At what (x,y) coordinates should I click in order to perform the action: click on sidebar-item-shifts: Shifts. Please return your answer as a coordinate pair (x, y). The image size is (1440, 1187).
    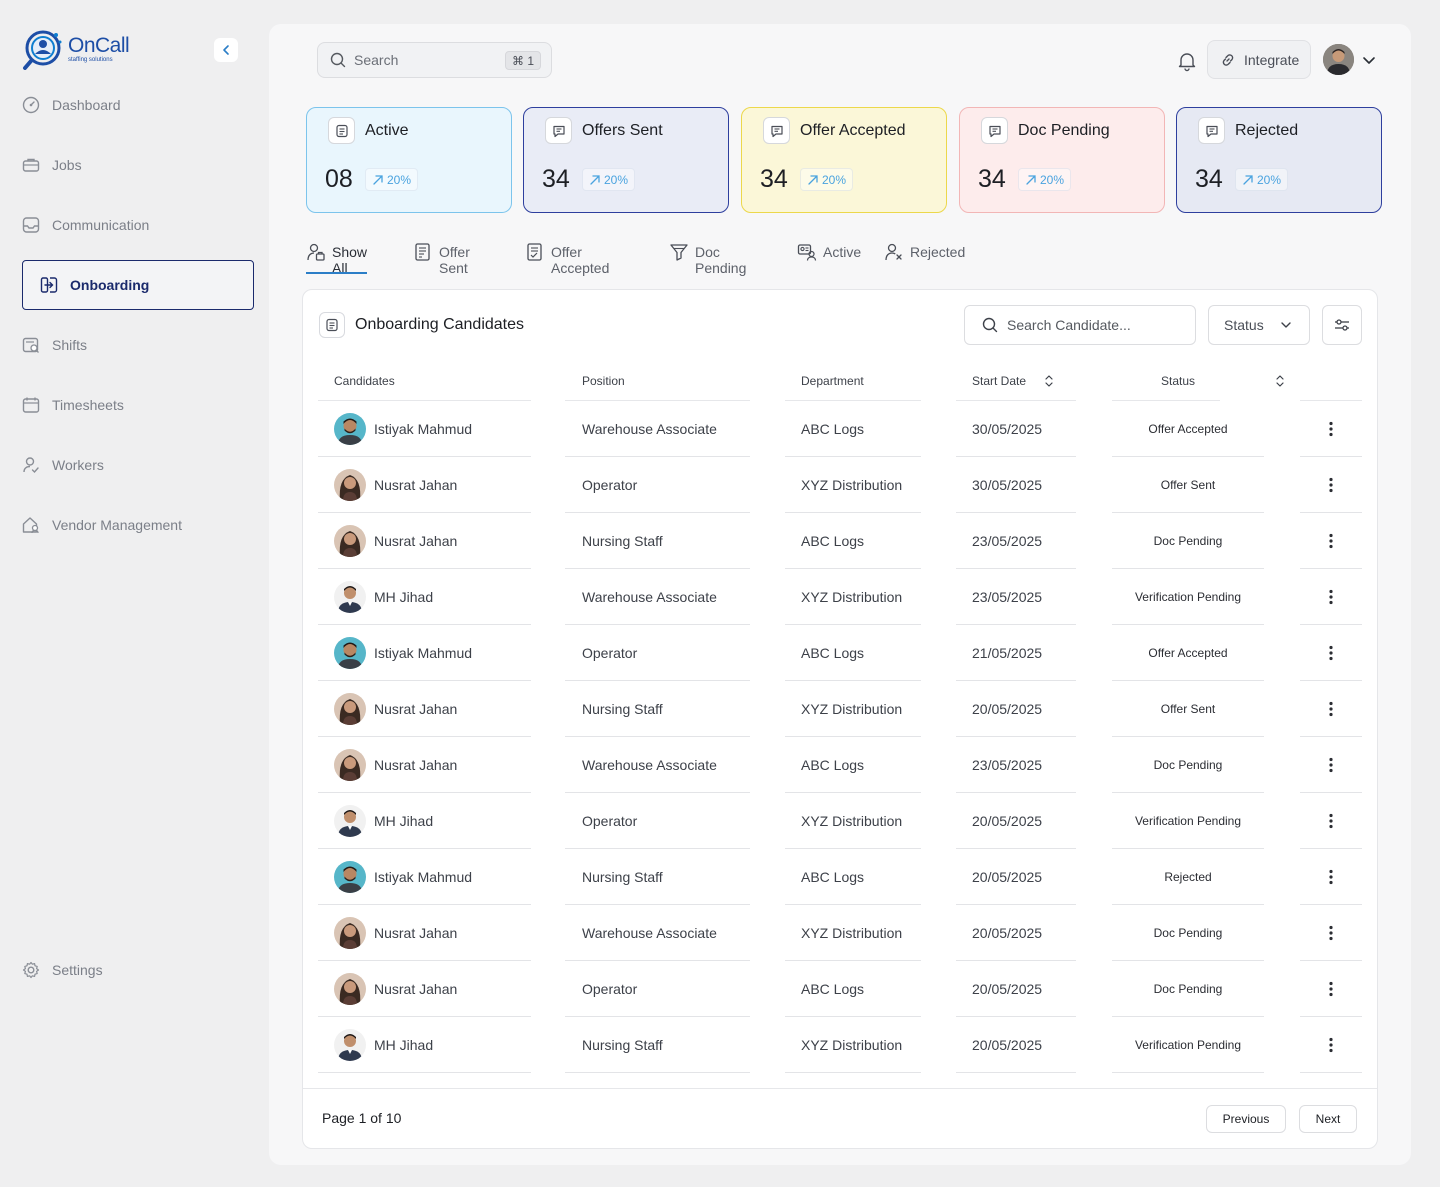
    Looking at the image, I should click on (138, 345).